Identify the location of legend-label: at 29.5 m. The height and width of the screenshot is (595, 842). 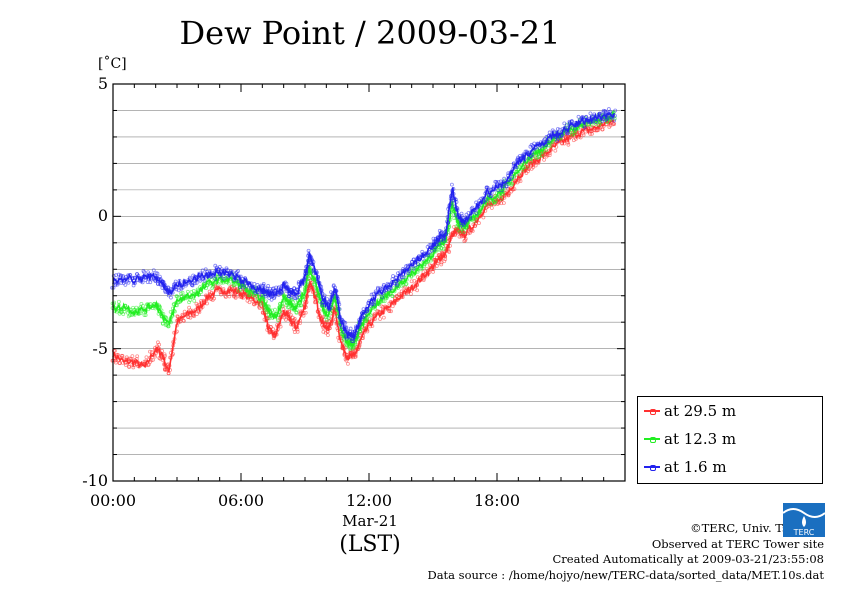
(700, 411).